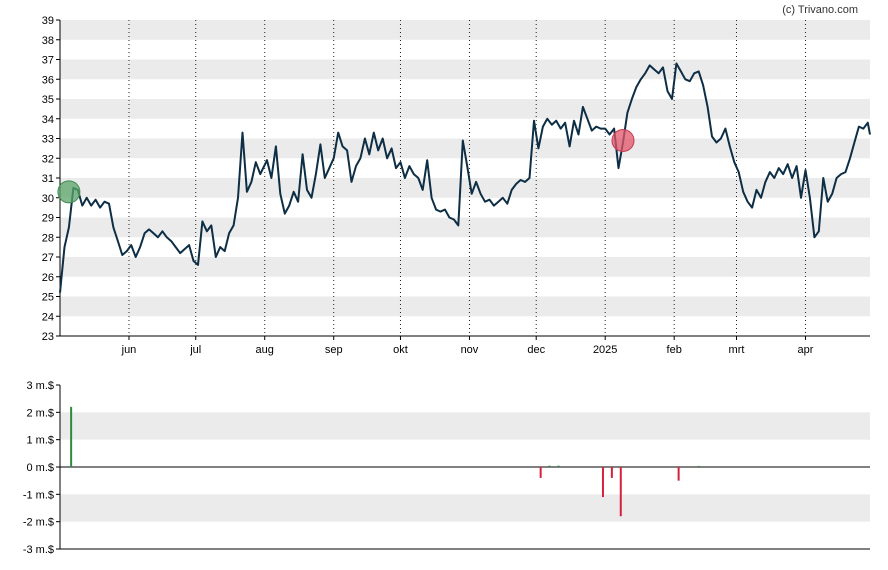 The image size is (888, 570). Describe the element at coordinates (40, 468) in the screenshot. I see `volume-y-tick-label: 0 m.$` at that location.